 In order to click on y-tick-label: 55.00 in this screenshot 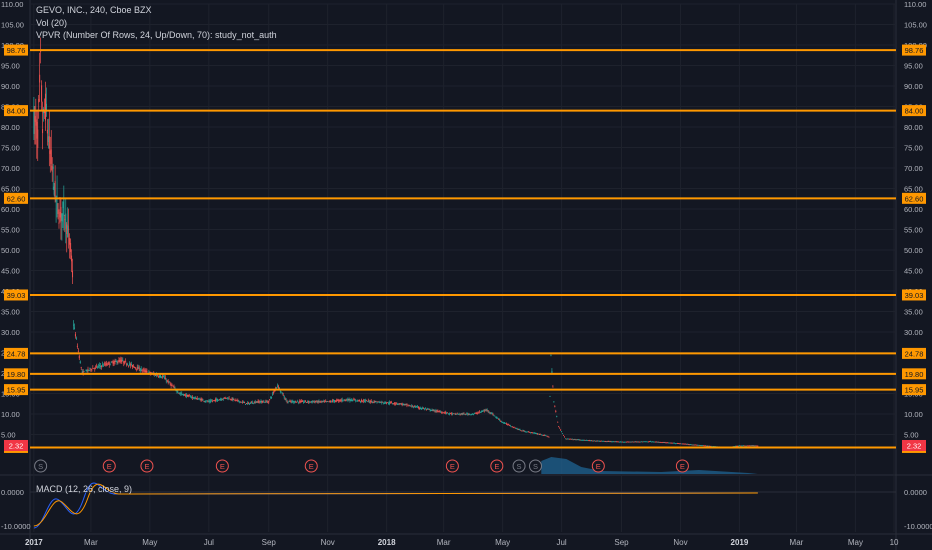, I will do `click(913, 230)`.